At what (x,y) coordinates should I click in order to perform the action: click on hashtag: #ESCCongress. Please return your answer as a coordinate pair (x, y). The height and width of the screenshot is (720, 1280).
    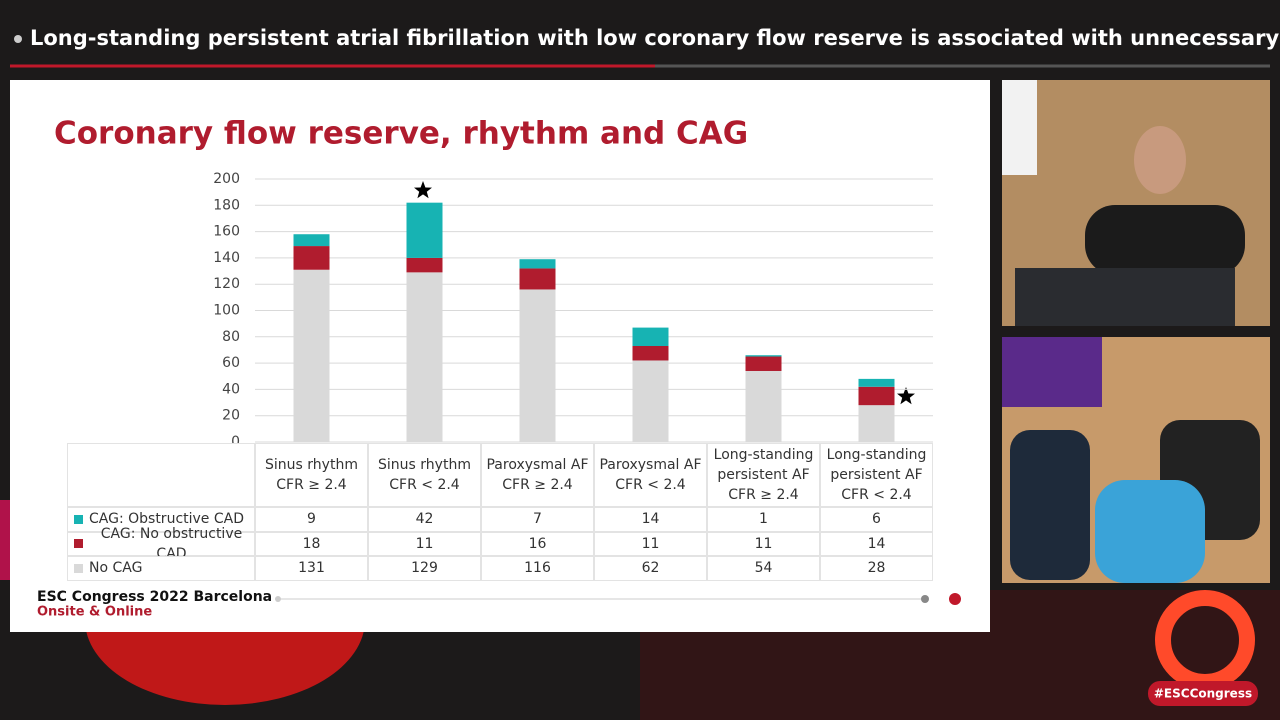
    Looking at the image, I should click on (1203, 694).